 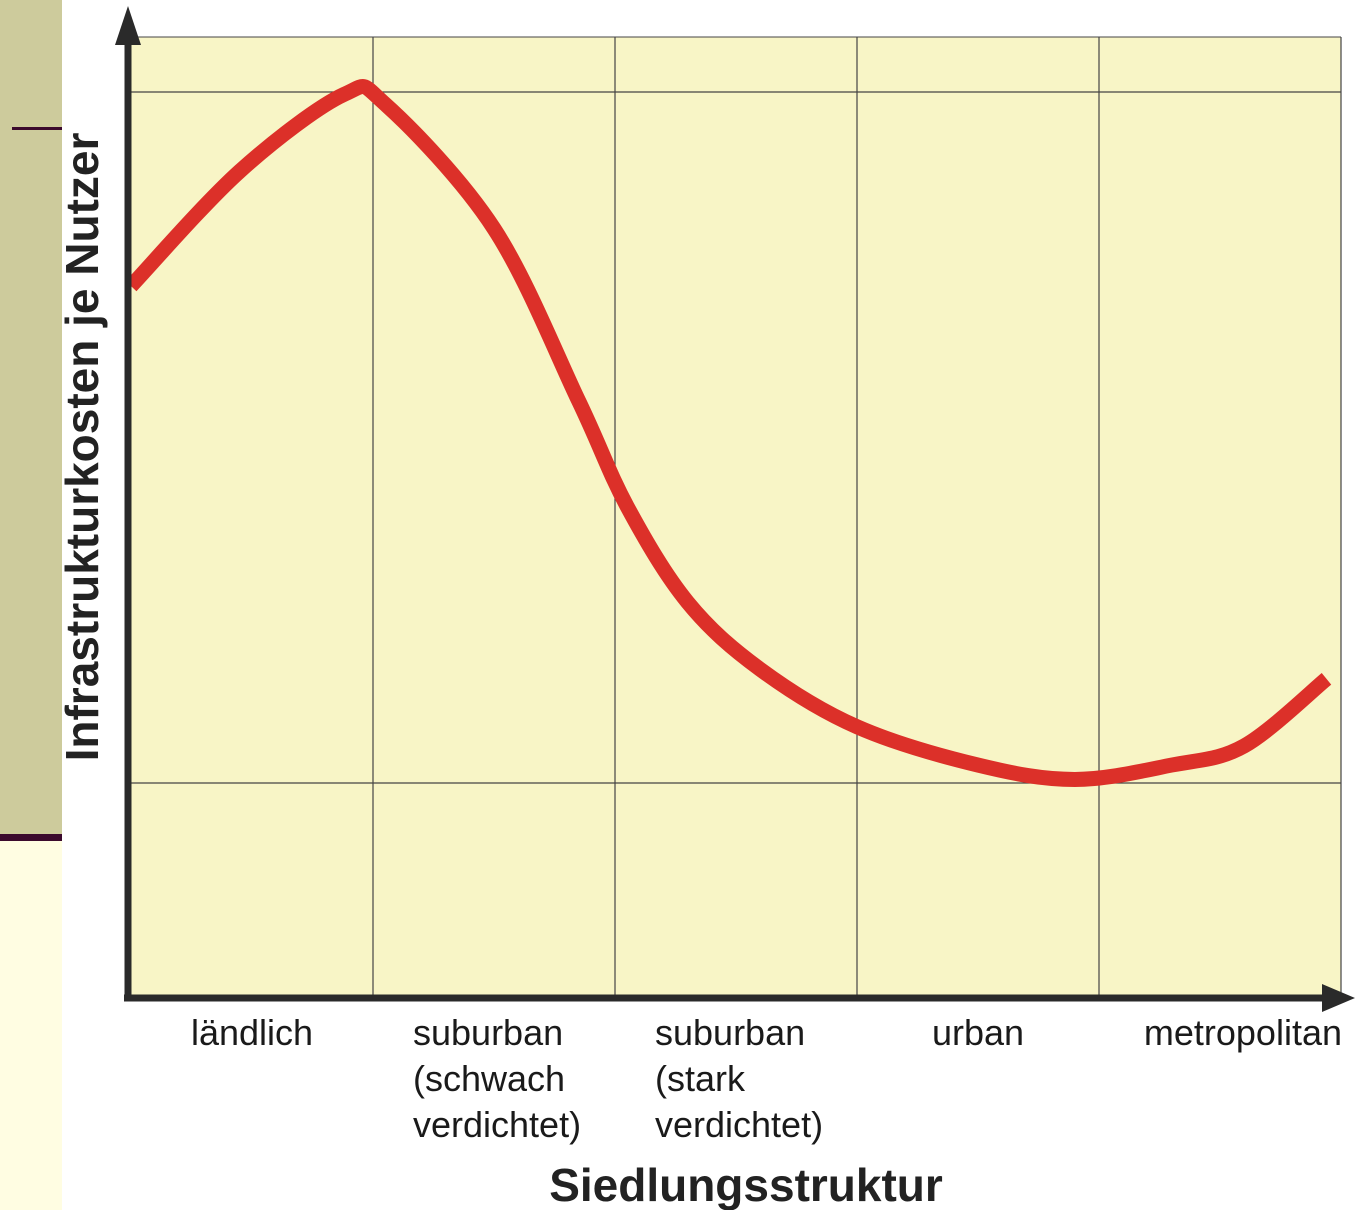 What do you see at coordinates (128, 25) in the screenshot?
I see `y-axis-arrow-icon` at bounding box center [128, 25].